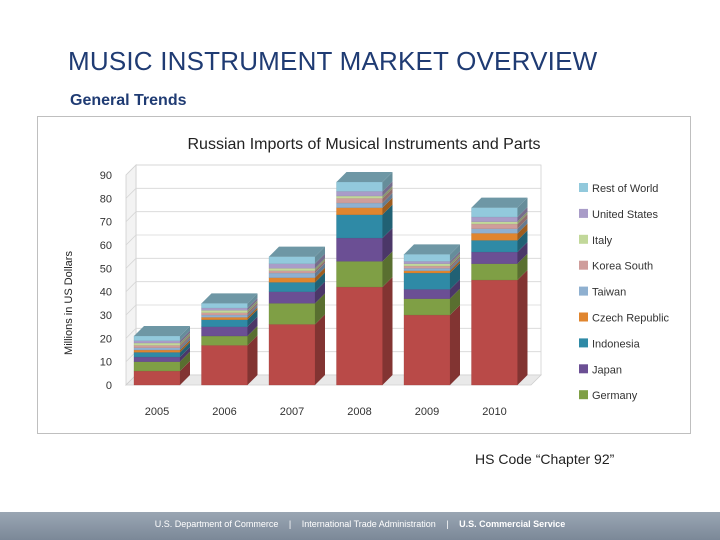 The height and width of the screenshot is (540, 720). I want to click on y-tick-label: 70, so click(106, 223).